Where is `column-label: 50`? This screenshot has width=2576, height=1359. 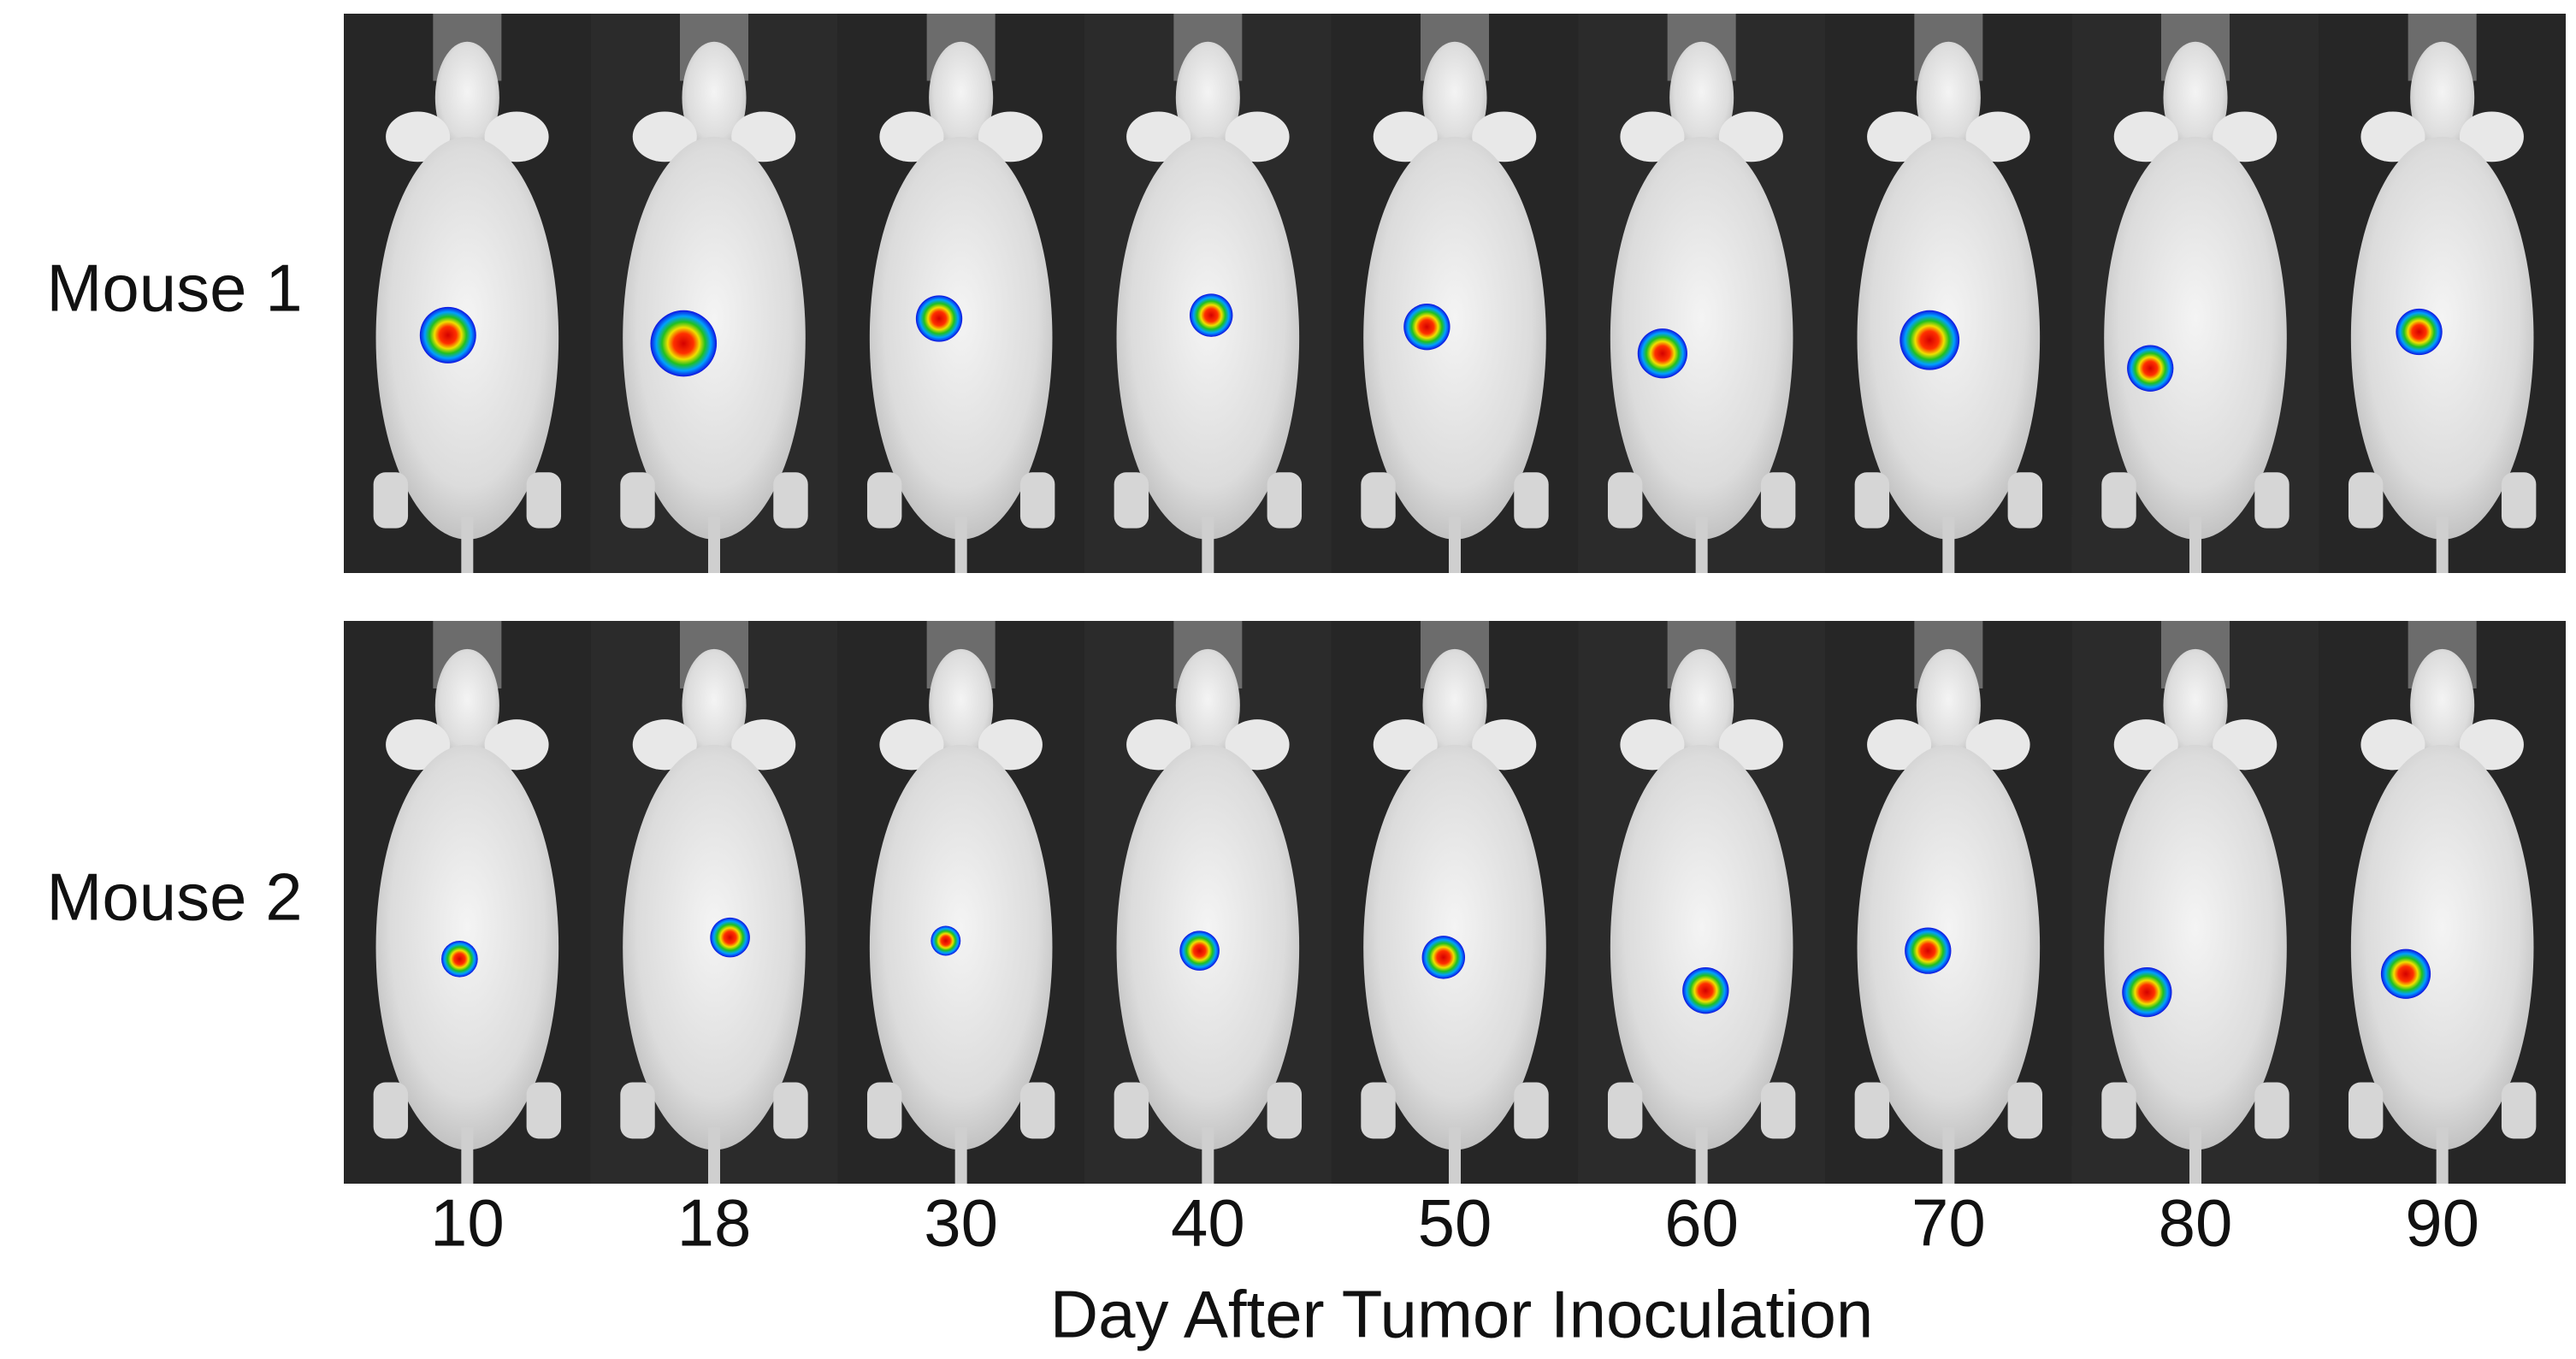 column-label: 50 is located at coordinates (1455, 1223).